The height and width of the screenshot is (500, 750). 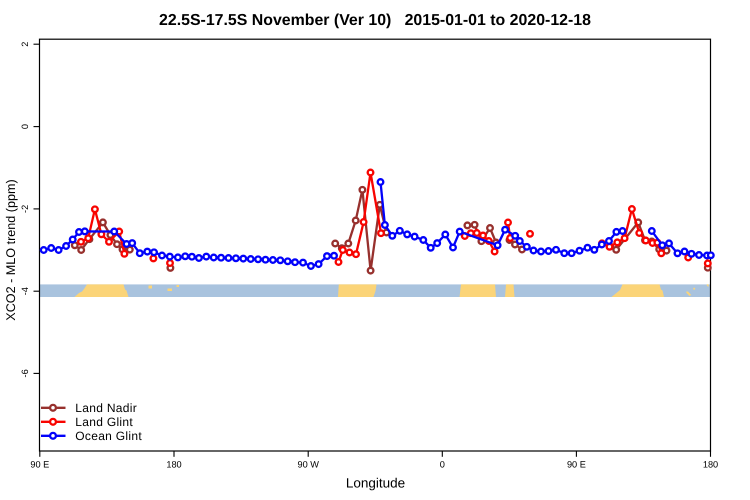 What do you see at coordinates (25, 373) in the screenshot?
I see `svg-text: -6` at bounding box center [25, 373].